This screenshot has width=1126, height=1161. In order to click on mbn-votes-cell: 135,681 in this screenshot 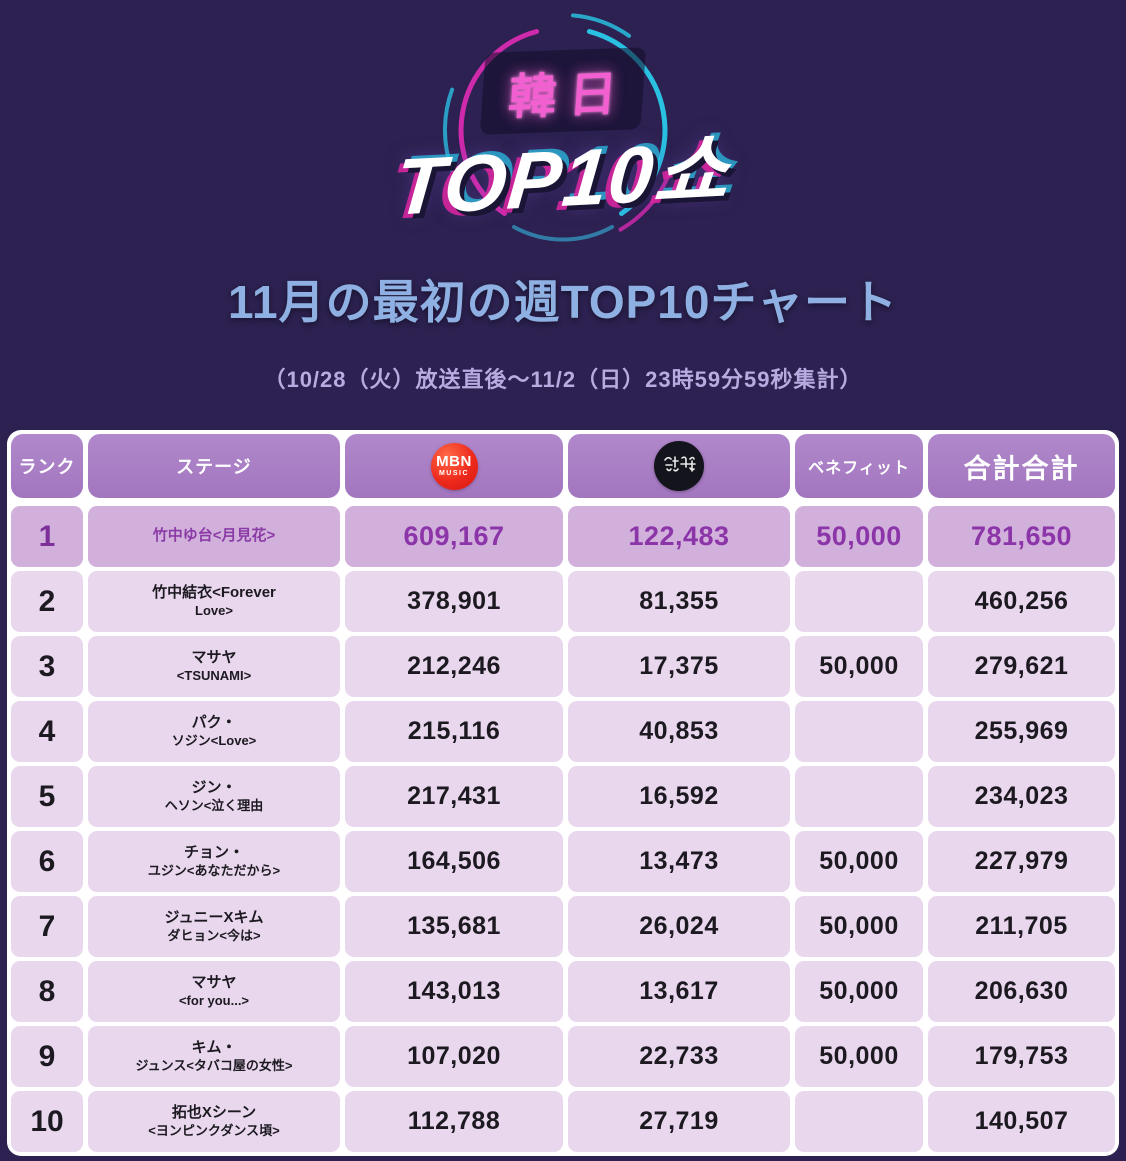, I will do `click(454, 926)`.